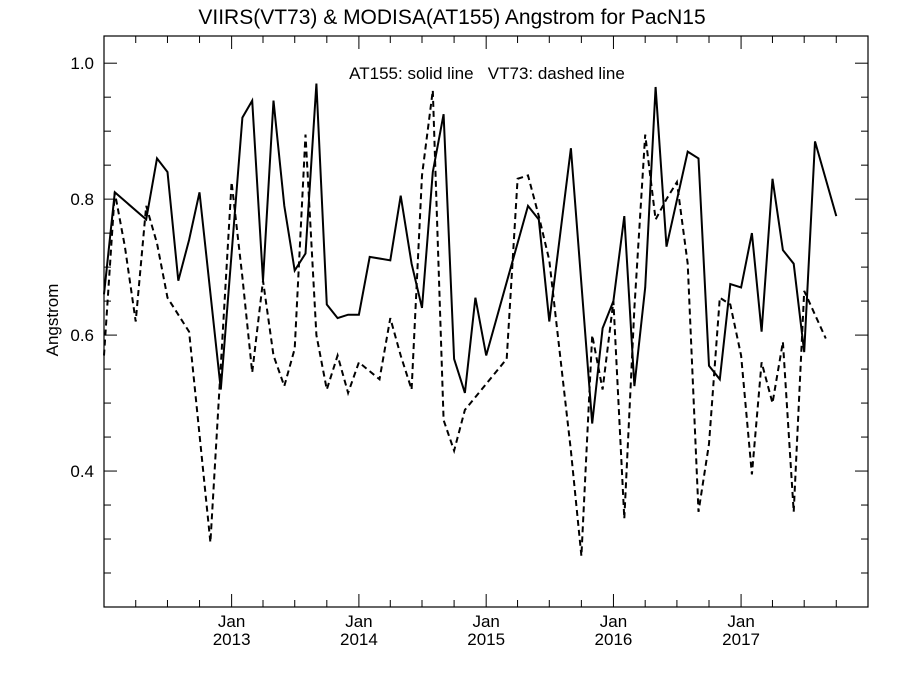 Image resolution: width=900 pixels, height=675 pixels. What do you see at coordinates (486, 639) in the screenshot?
I see `x-tick-year-label: 2015` at bounding box center [486, 639].